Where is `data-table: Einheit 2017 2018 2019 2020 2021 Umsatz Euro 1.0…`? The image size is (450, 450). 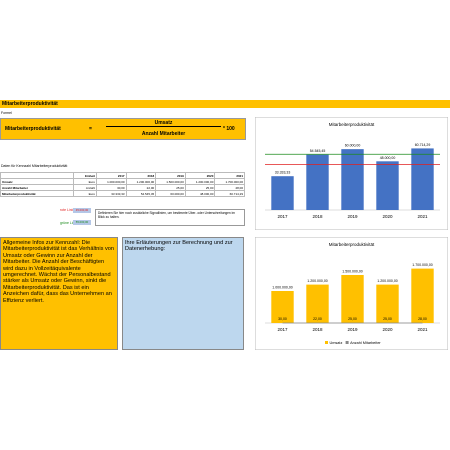 data-table: Einheit 2017 2018 2019 2020 2021 Umsatz Euro 1.0… is located at coordinates (122, 184).